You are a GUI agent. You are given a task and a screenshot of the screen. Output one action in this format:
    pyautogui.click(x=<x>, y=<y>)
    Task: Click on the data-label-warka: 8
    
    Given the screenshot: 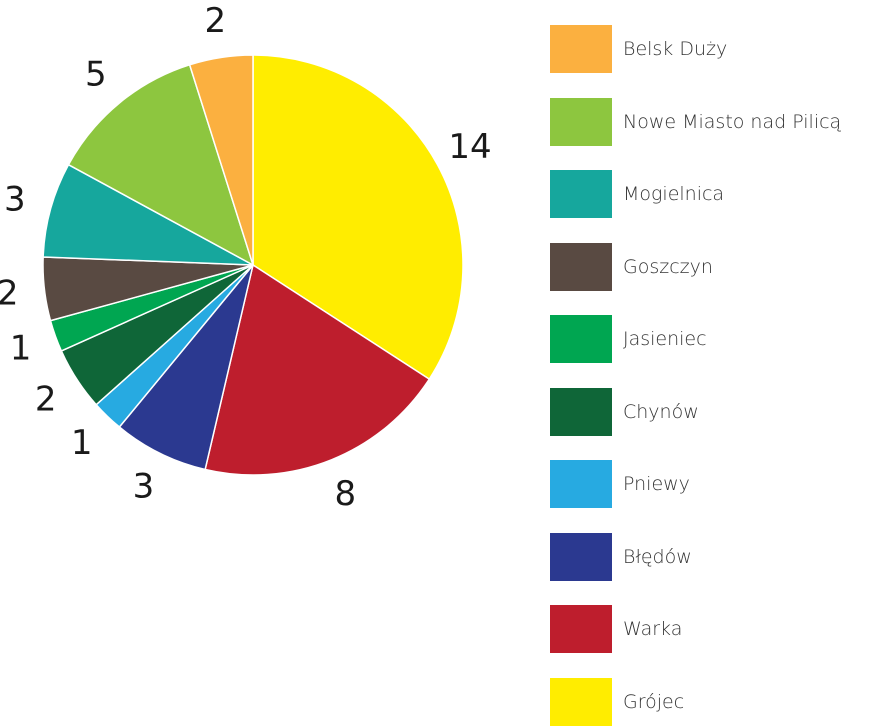 What is the action you would take?
    pyautogui.click(x=346, y=494)
    